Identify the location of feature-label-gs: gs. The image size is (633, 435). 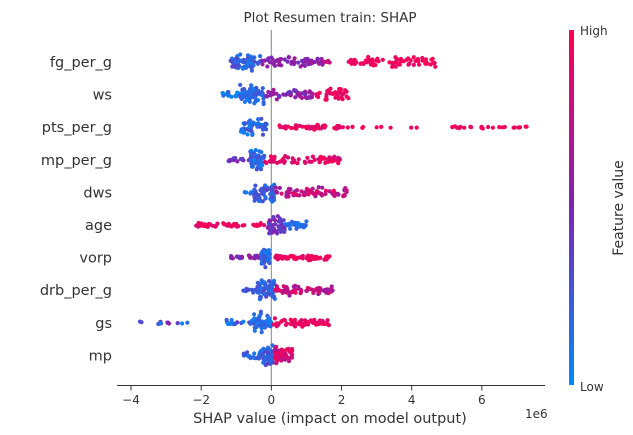
(103, 324).